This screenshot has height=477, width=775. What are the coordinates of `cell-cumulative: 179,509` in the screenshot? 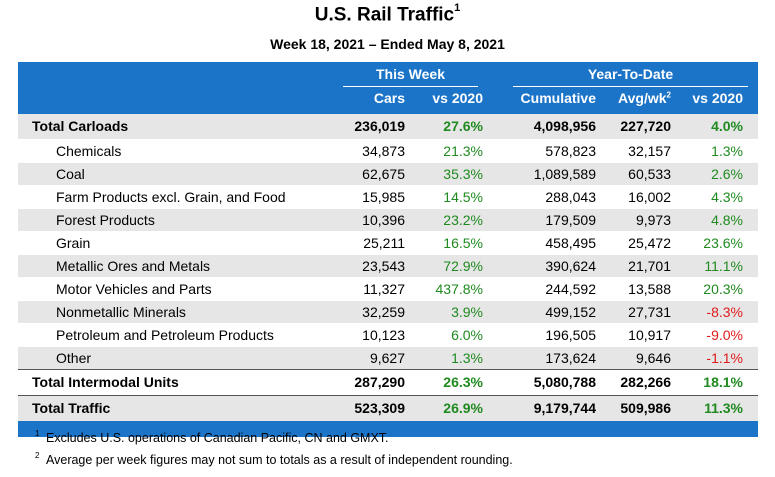 It's located at (570, 220).